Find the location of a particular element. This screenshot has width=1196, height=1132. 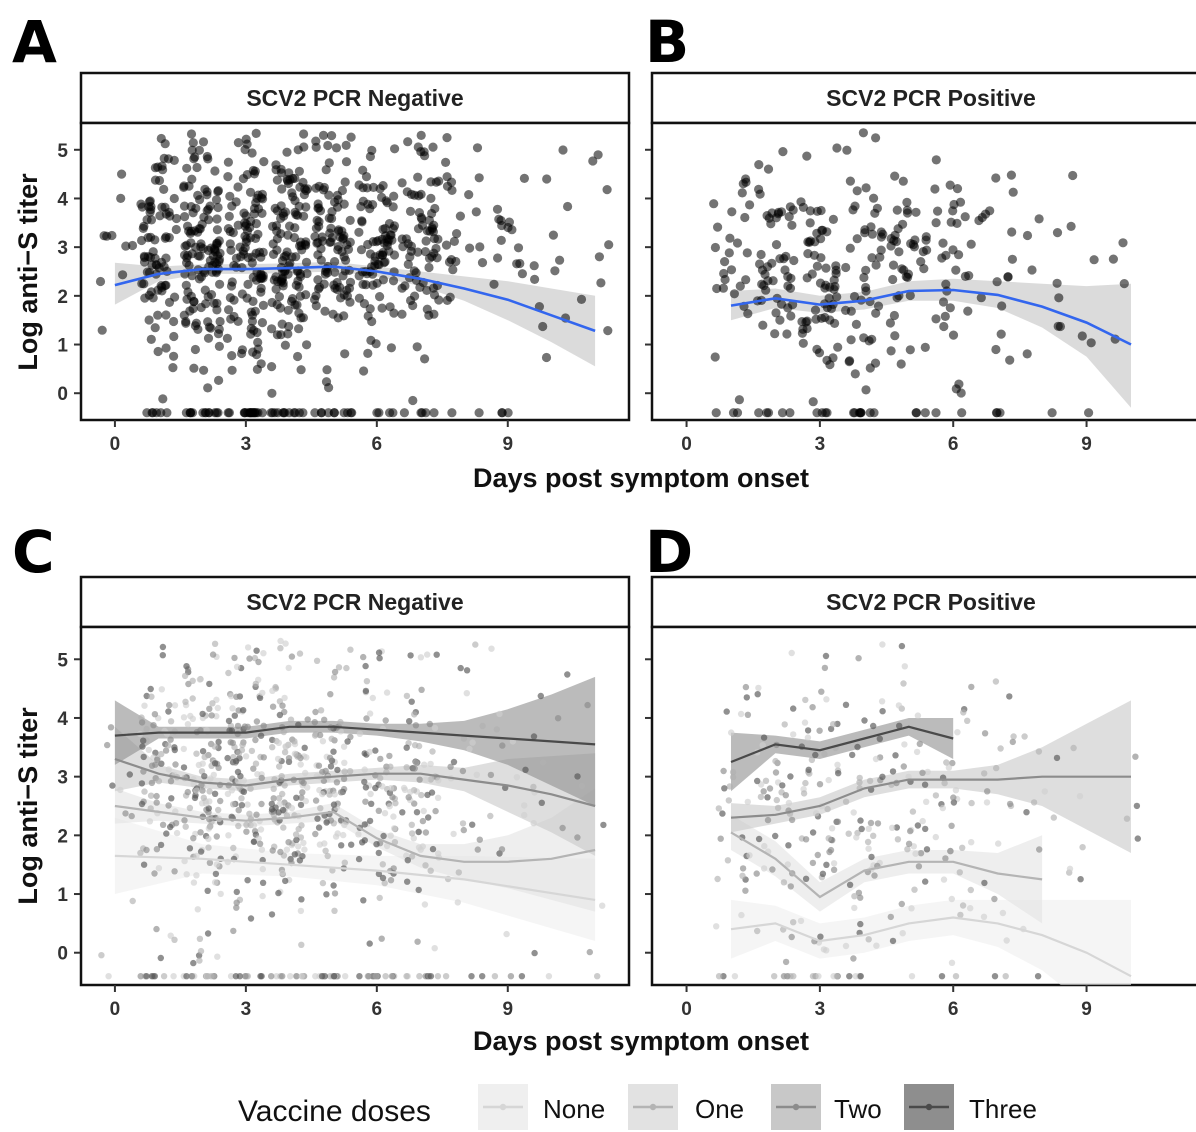

scatter-points-d is located at coordinates (927, 810).